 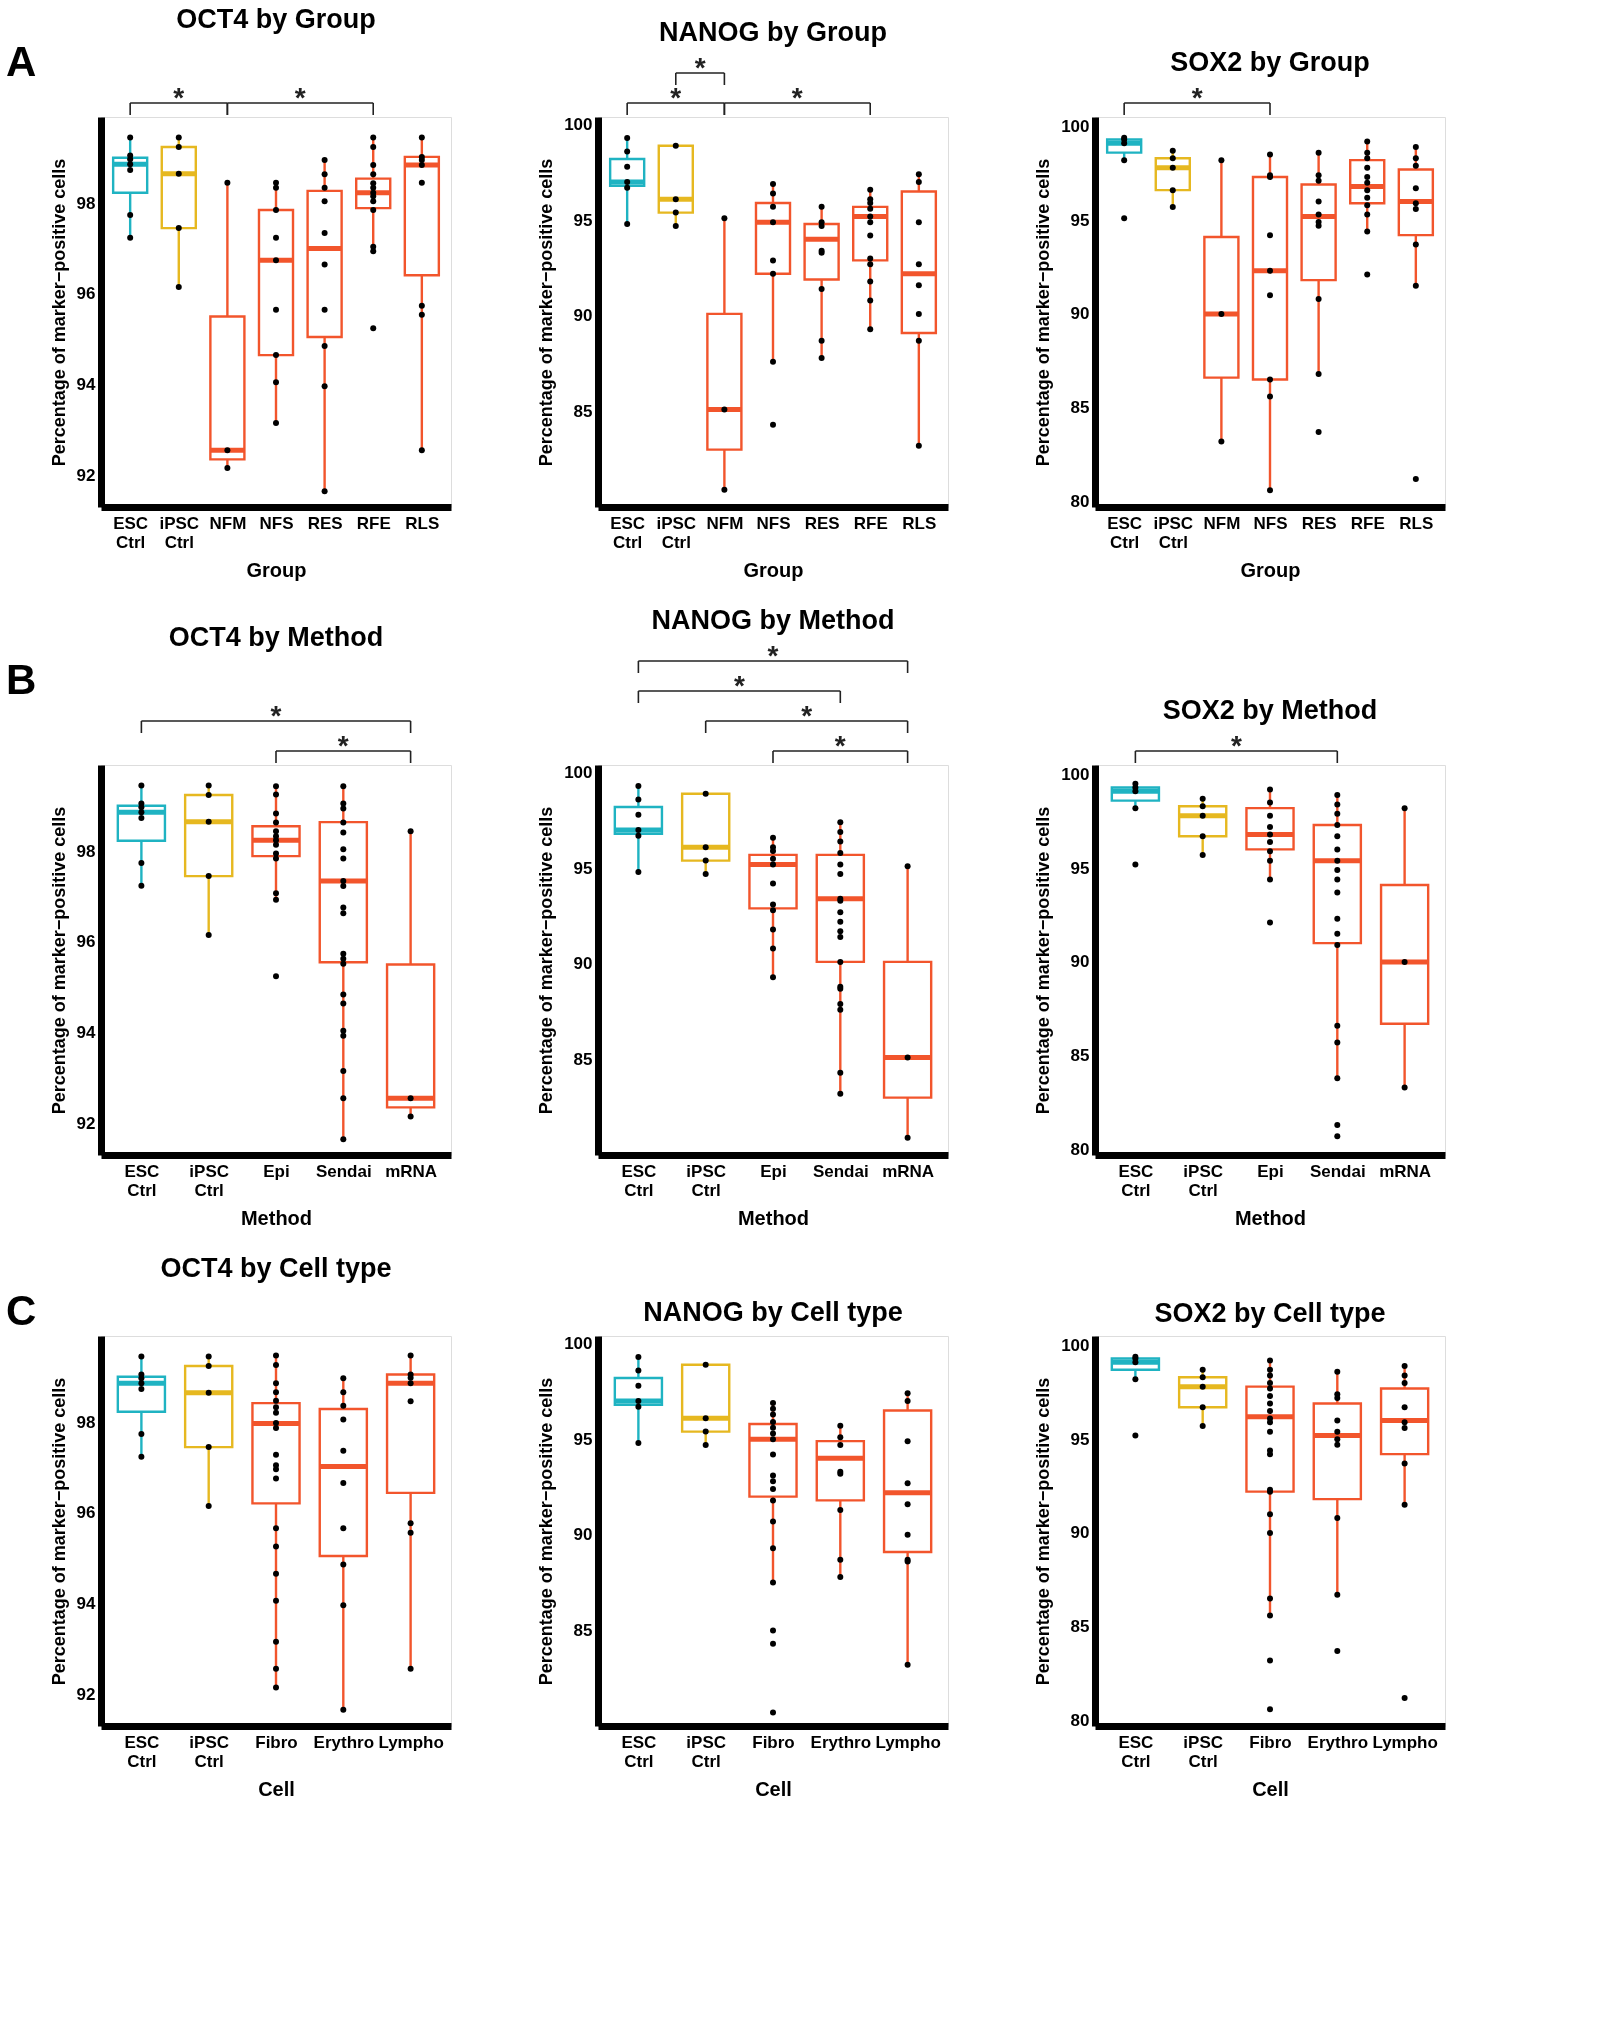 What do you see at coordinates (21, 61) in the screenshot?
I see `text: A` at bounding box center [21, 61].